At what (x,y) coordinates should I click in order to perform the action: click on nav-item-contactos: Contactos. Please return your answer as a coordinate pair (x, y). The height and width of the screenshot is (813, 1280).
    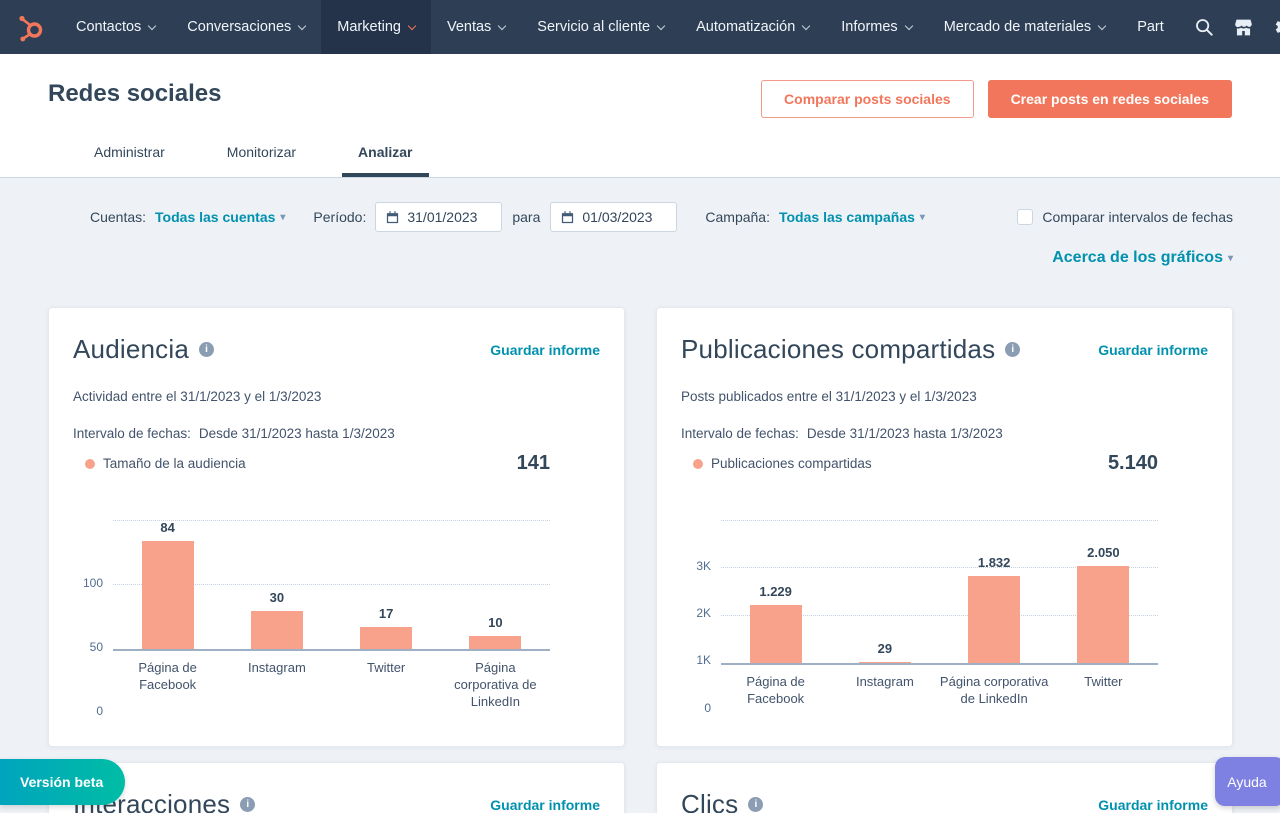
    Looking at the image, I should click on (115, 27).